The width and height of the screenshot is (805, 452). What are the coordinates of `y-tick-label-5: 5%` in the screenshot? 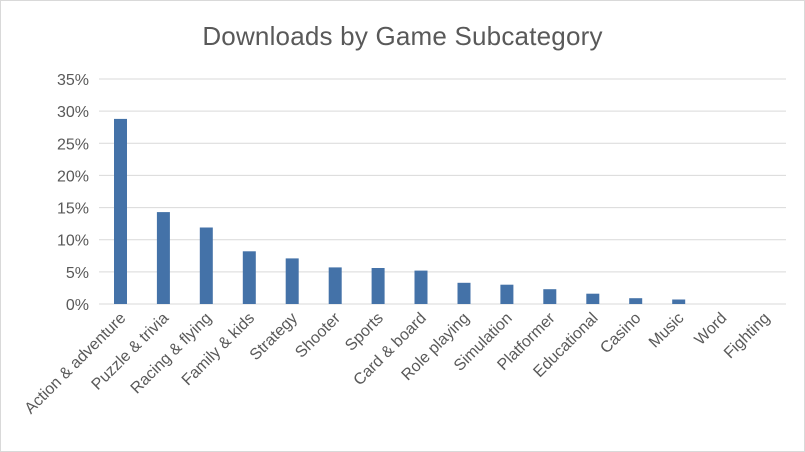 It's located at (77, 273).